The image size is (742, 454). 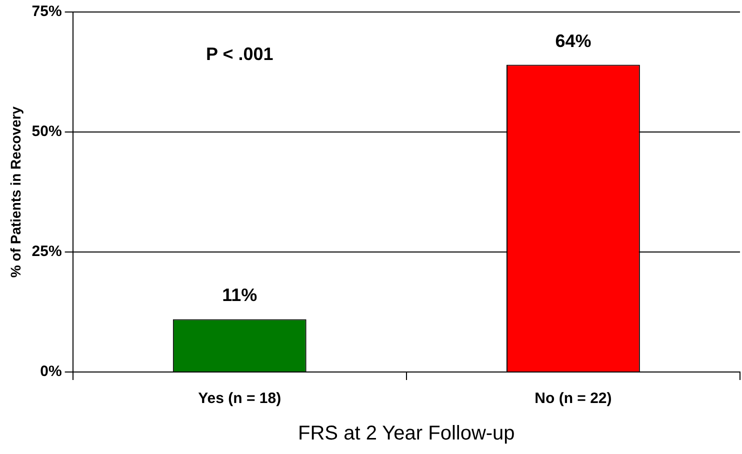 I want to click on x-tick-label: Yes (n = 18), so click(x=240, y=399).